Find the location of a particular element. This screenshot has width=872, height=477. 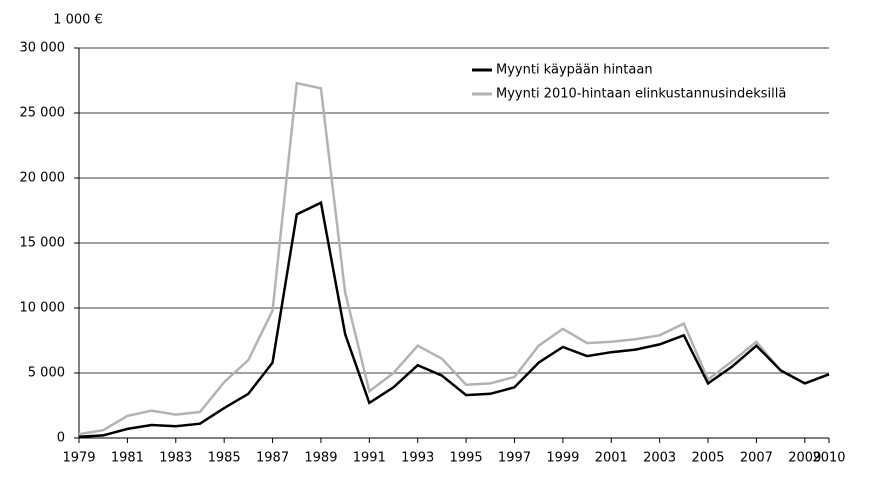

x-tick-label: 2005 is located at coordinates (707, 458).